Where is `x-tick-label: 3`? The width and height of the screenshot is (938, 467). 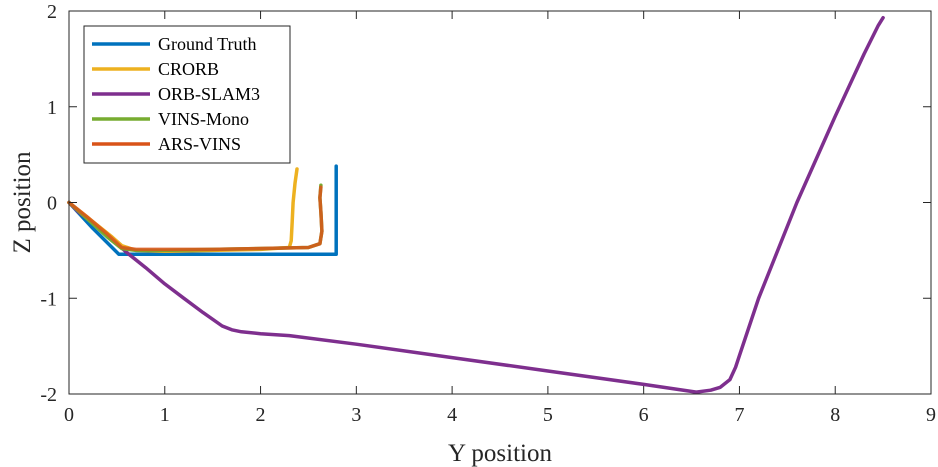 x-tick-label: 3 is located at coordinates (356, 415).